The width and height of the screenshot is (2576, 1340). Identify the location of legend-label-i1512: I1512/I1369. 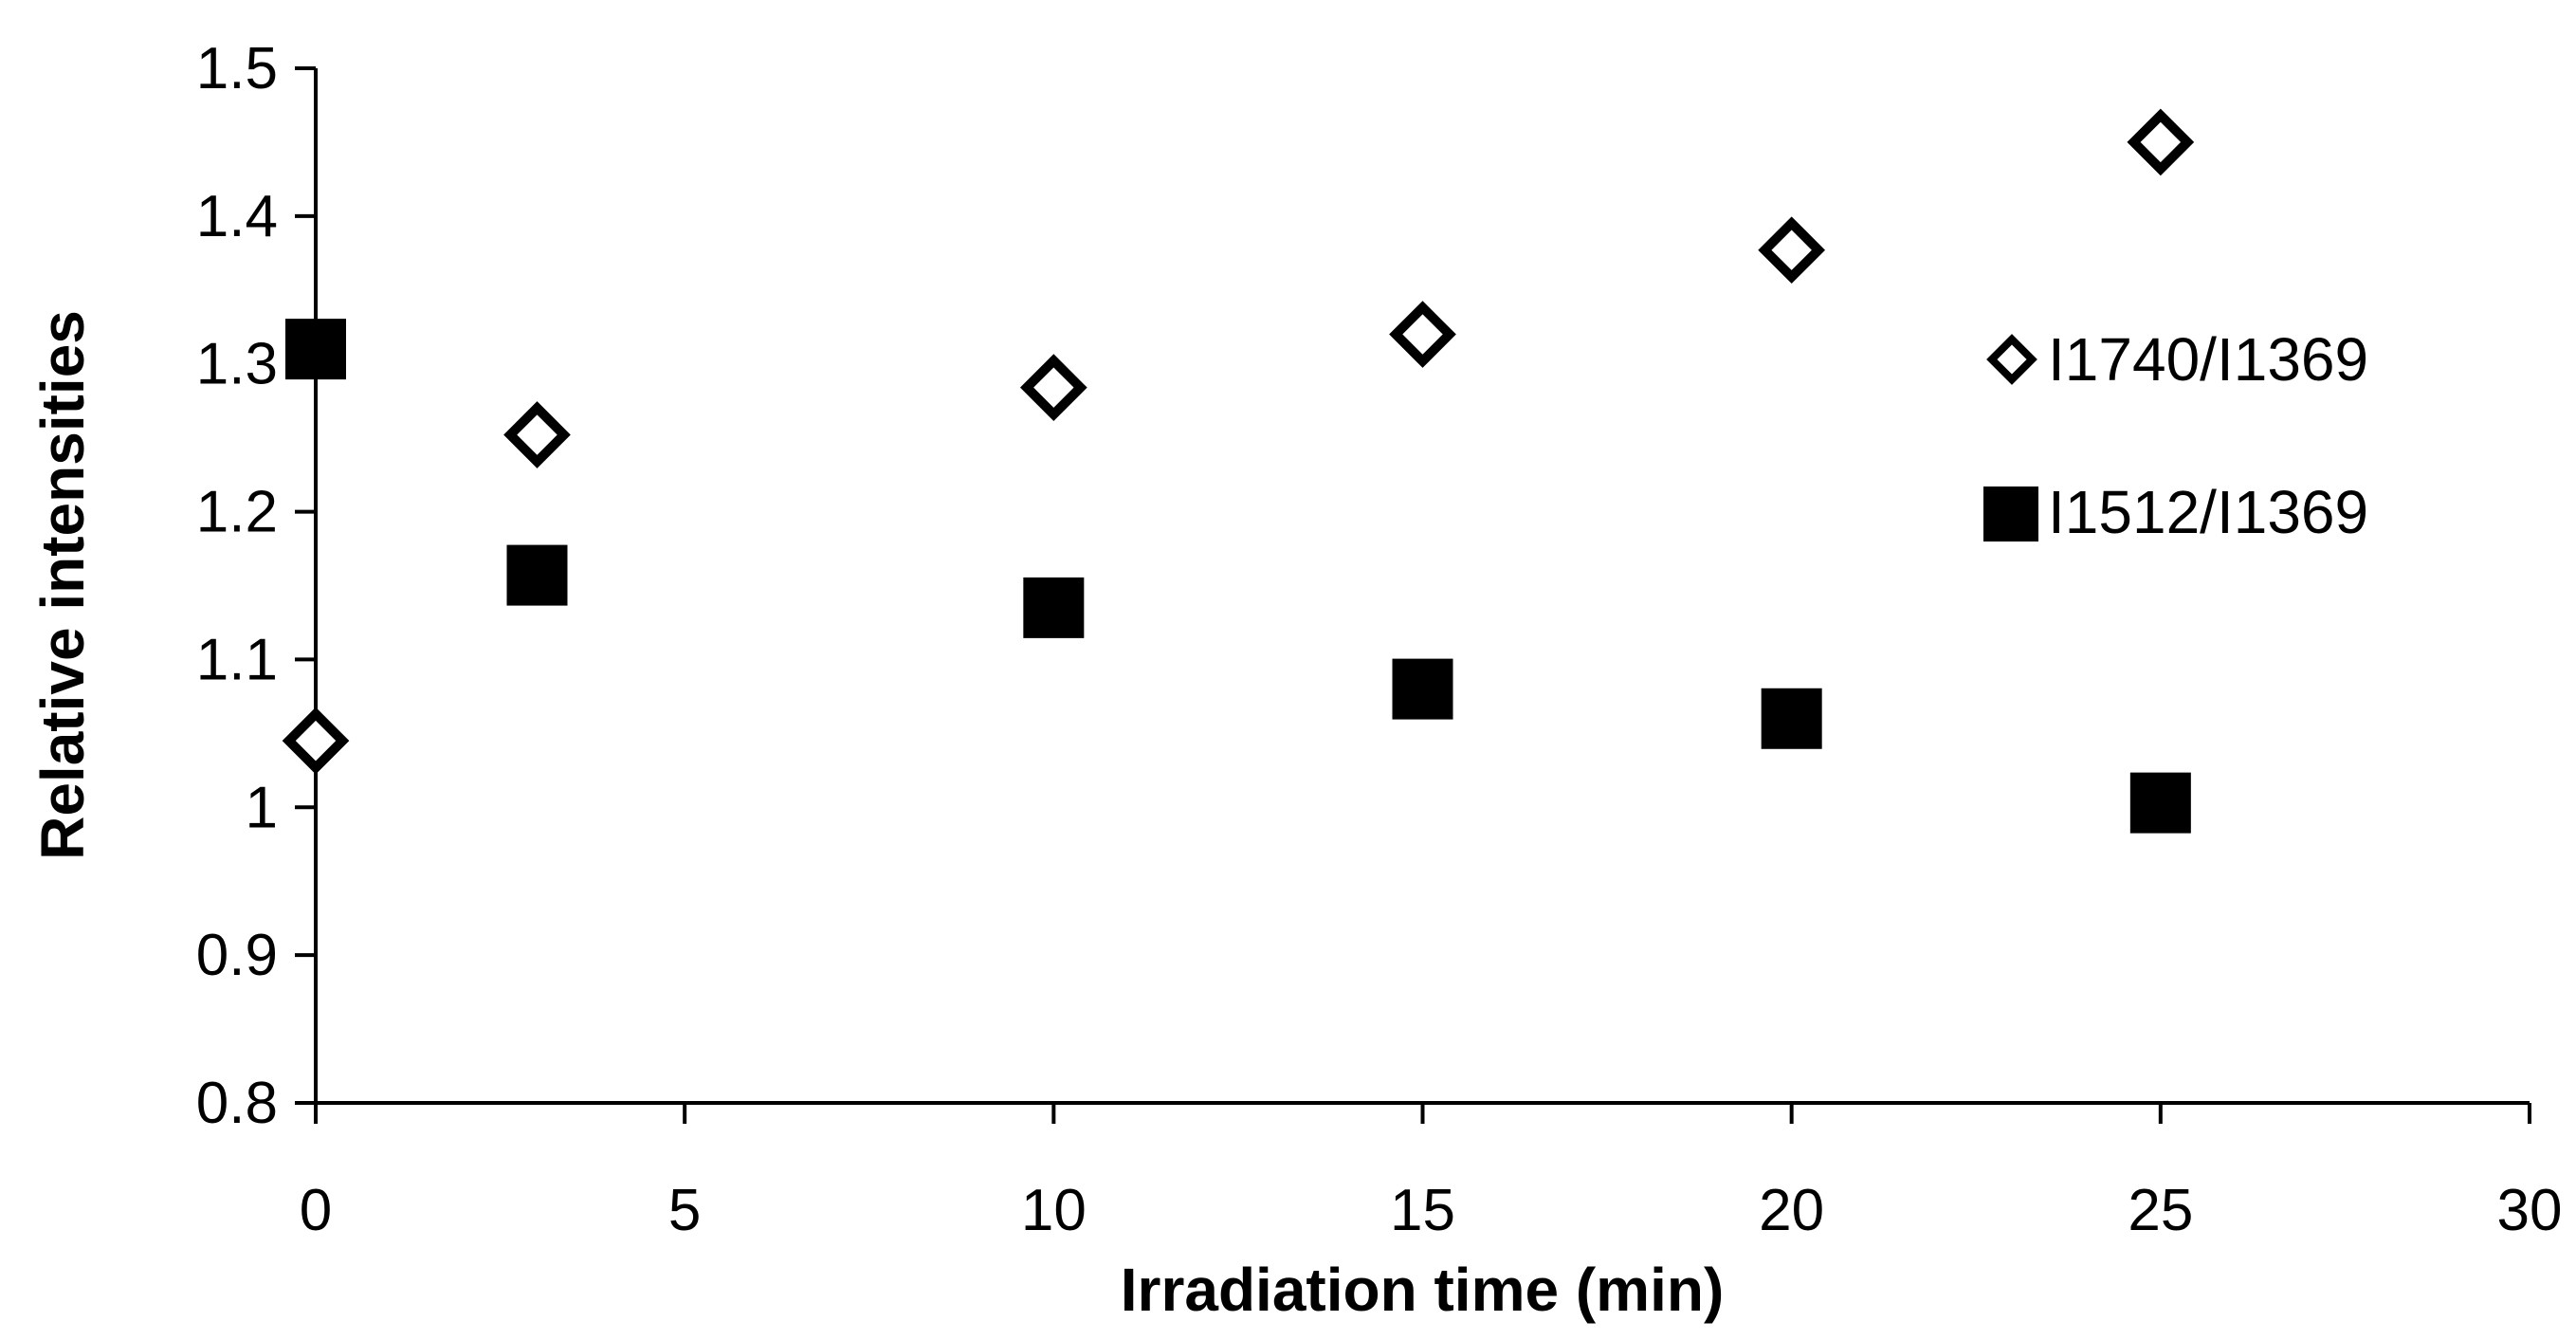
(2208, 512).